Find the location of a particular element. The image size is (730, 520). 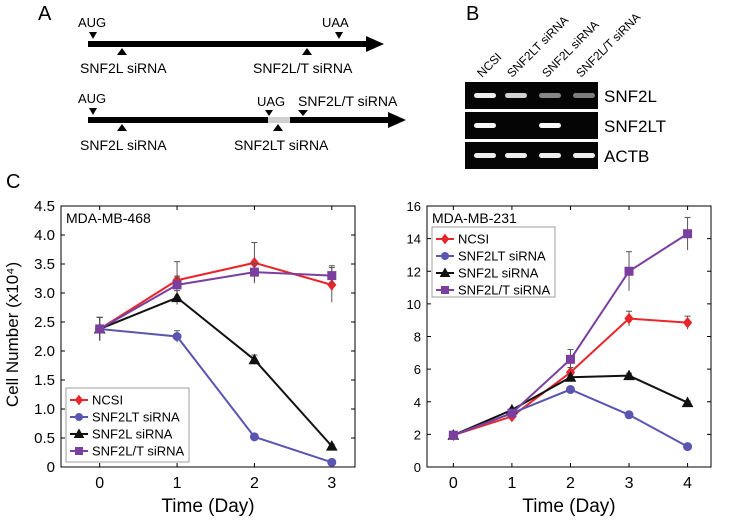

panel-b-label: B is located at coordinates (472, 14).